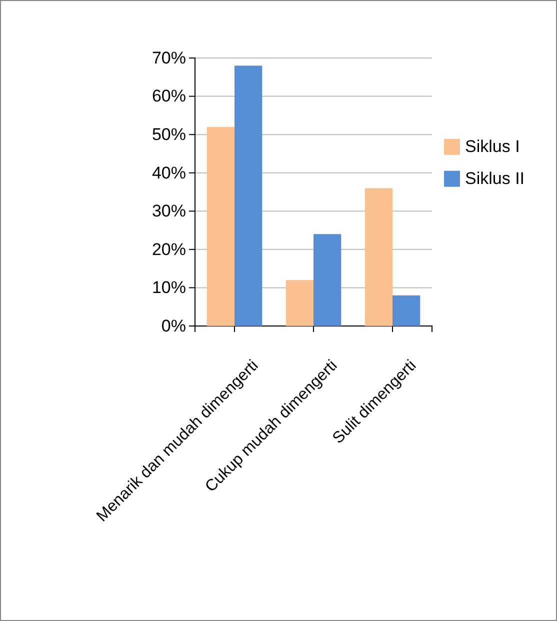  Describe the element at coordinates (169, 96) in the screenshot. I see `y-tick-label: 60%` at that location.